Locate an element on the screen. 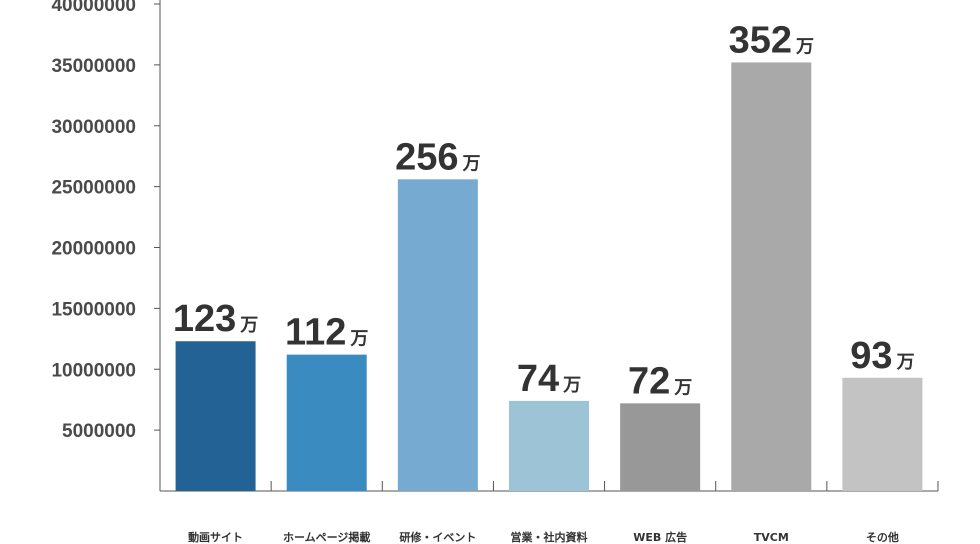  category-label: 動画サイト is located at coordinates (215, 537).